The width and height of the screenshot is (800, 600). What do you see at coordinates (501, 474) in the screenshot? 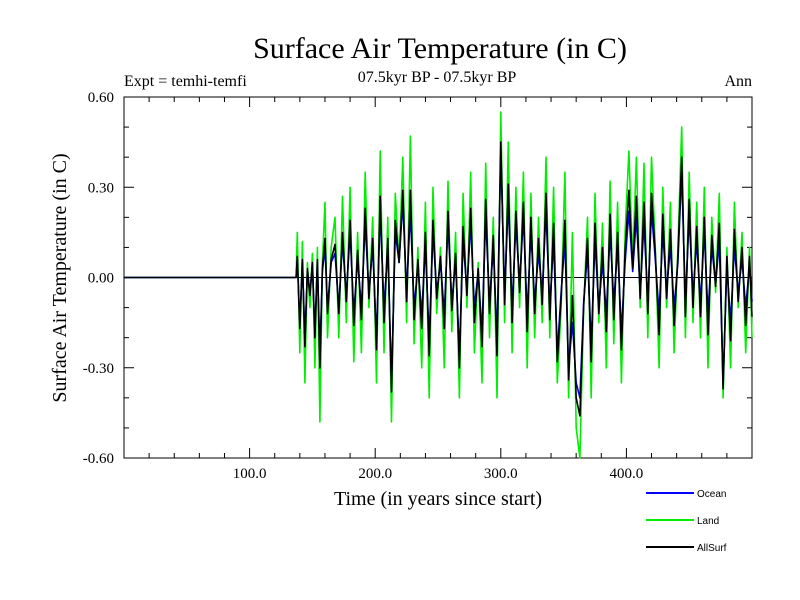
I see `x-tick-label: 300.0` at bounding box center [501, 474].